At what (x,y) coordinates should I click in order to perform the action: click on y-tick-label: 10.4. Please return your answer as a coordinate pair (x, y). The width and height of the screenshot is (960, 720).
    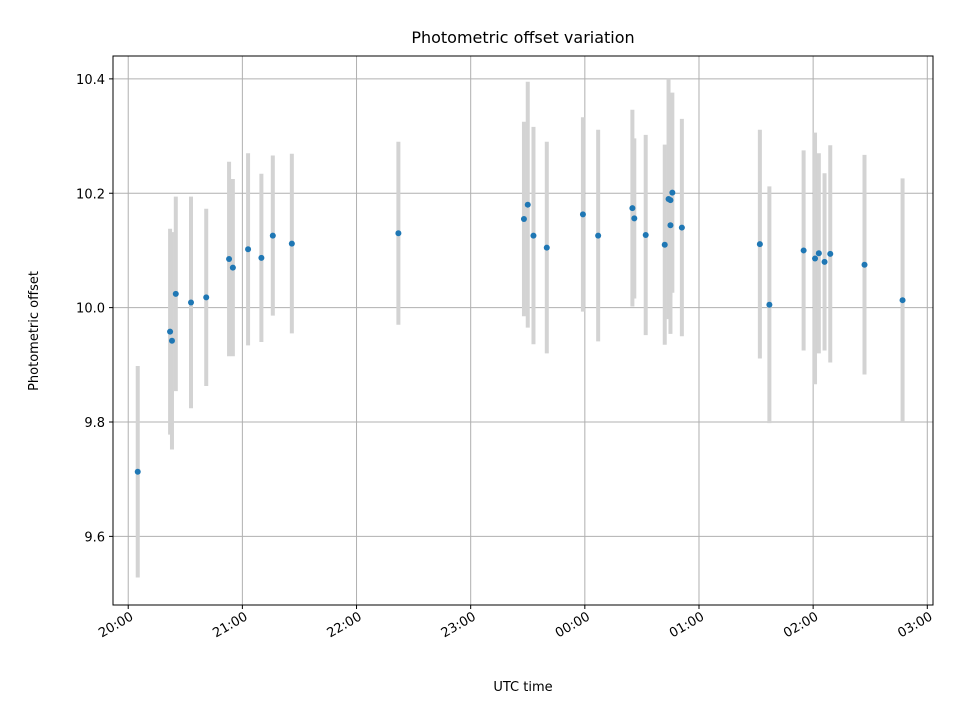
    Looking at the image, I should click on (90, 80).